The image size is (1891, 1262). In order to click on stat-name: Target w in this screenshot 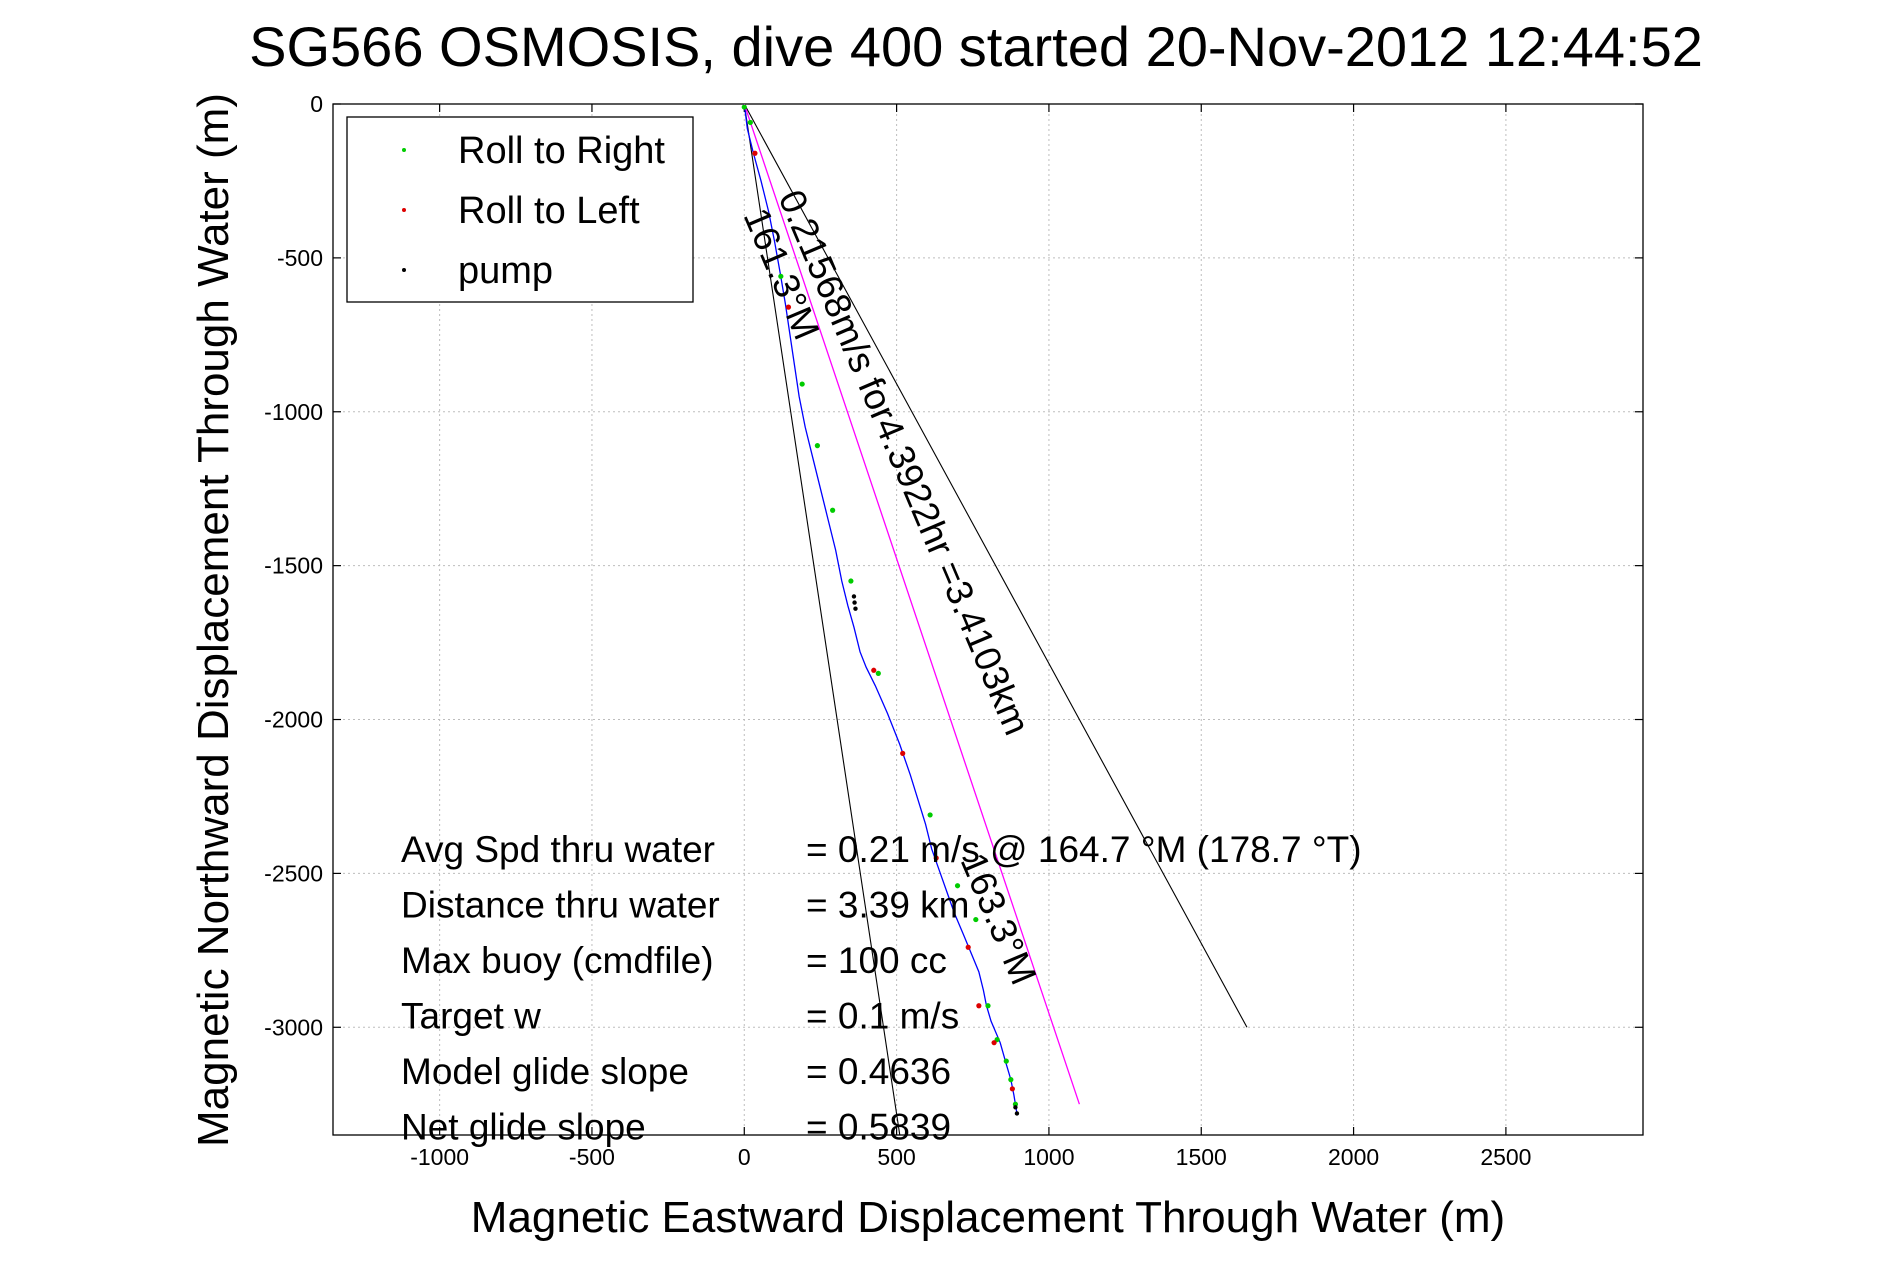, I will do `click(471, 1016)`.